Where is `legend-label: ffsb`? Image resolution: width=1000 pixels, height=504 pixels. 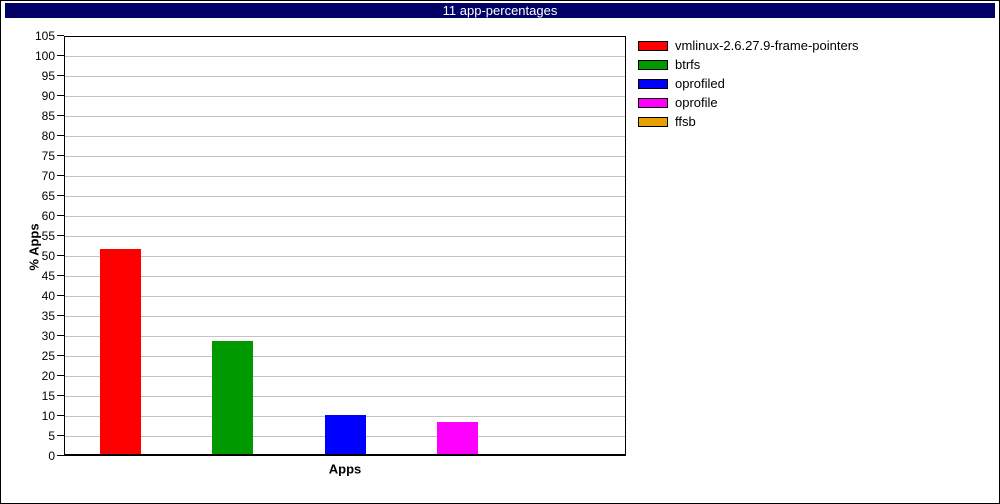 legend-label: ffsb is located at coordinates (685, 121).